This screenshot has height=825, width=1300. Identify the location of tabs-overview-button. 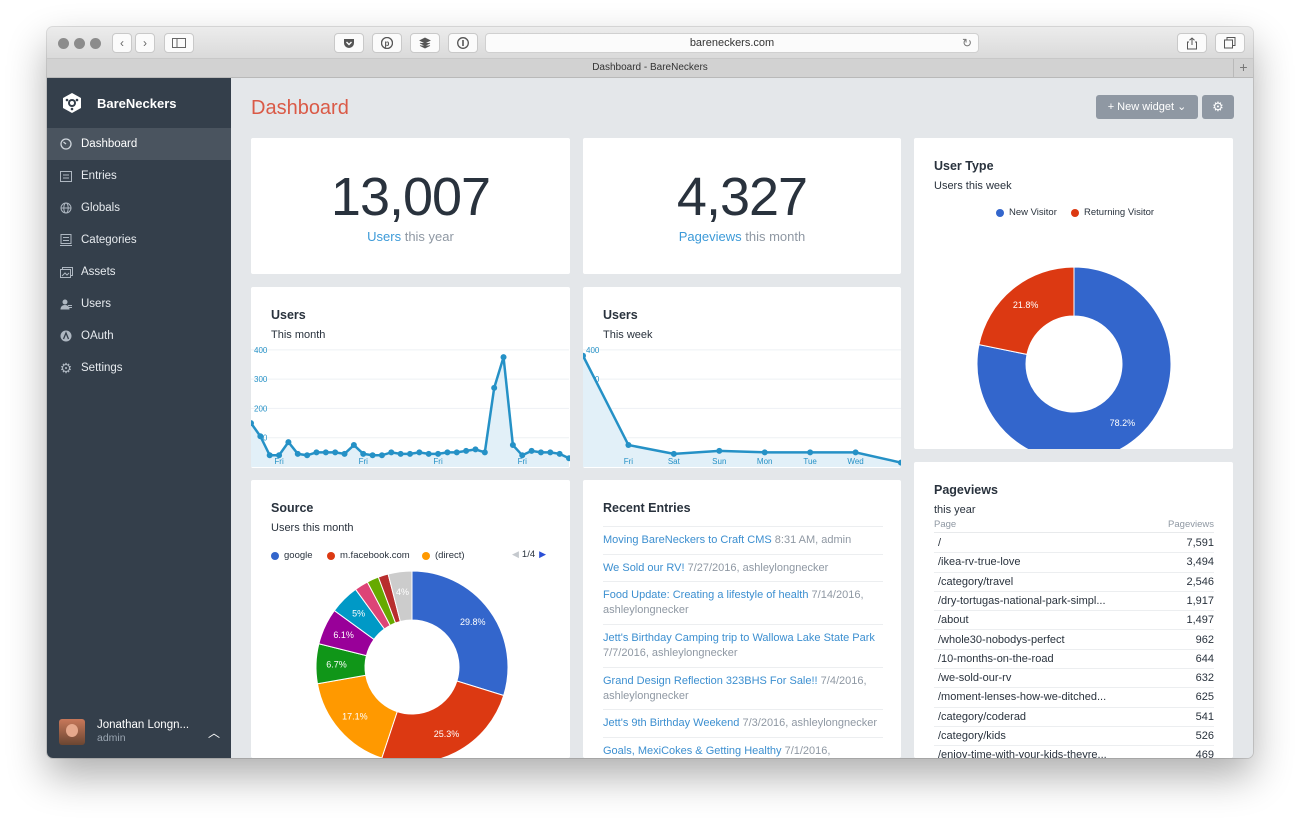
(1230, 43).